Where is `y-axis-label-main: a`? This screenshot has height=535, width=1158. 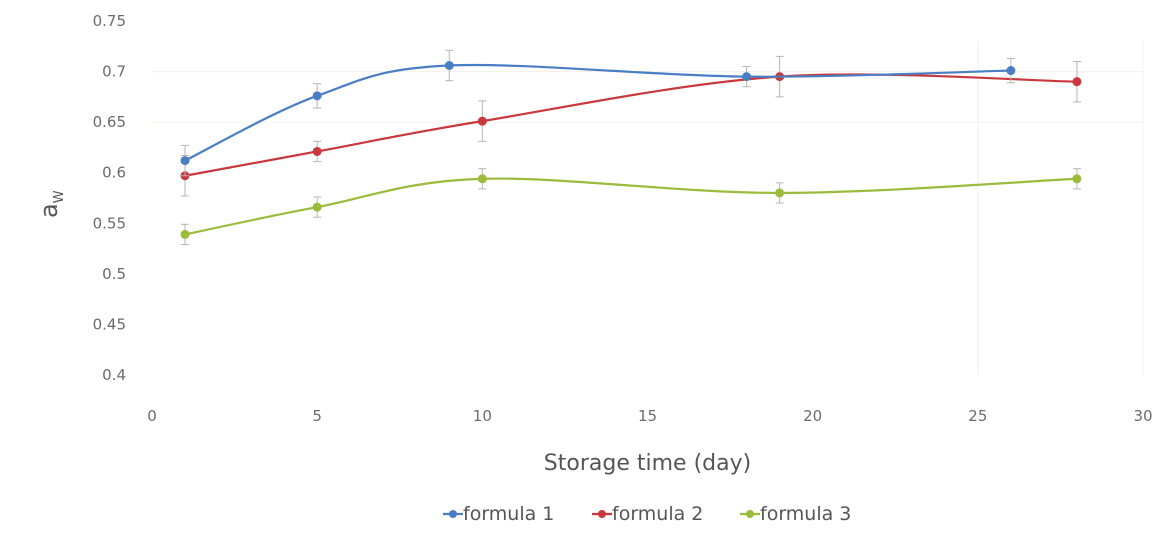
y-axis-label-main: a is located at coordinates (49, 210).